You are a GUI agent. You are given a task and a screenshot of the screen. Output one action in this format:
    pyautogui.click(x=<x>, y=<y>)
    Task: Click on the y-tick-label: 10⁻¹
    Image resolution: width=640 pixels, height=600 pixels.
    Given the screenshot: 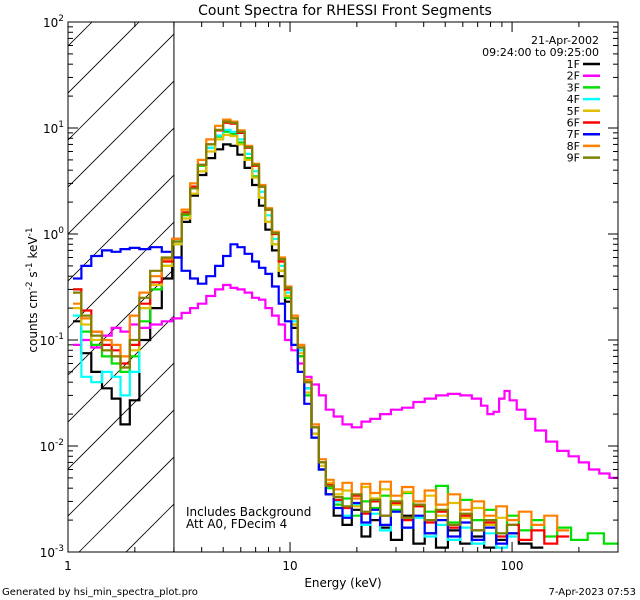 What is the action you would take?
    pyautogui.click(x=52, y=340)
    